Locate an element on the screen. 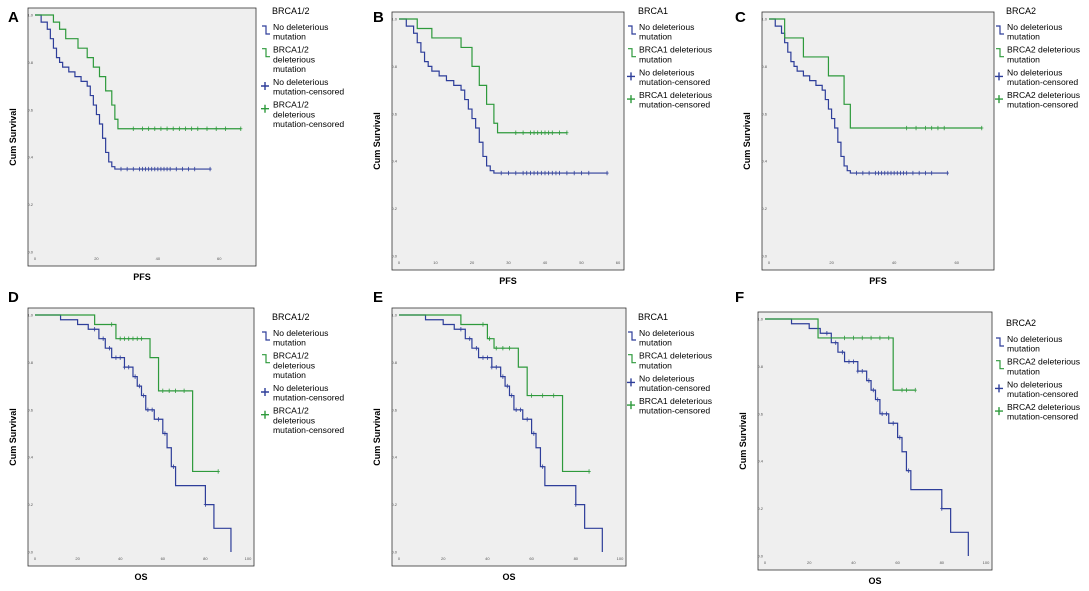 This screenshot has height=591, width=1089. y-tick-label: 1.0 is located at coordinates (30, 15).